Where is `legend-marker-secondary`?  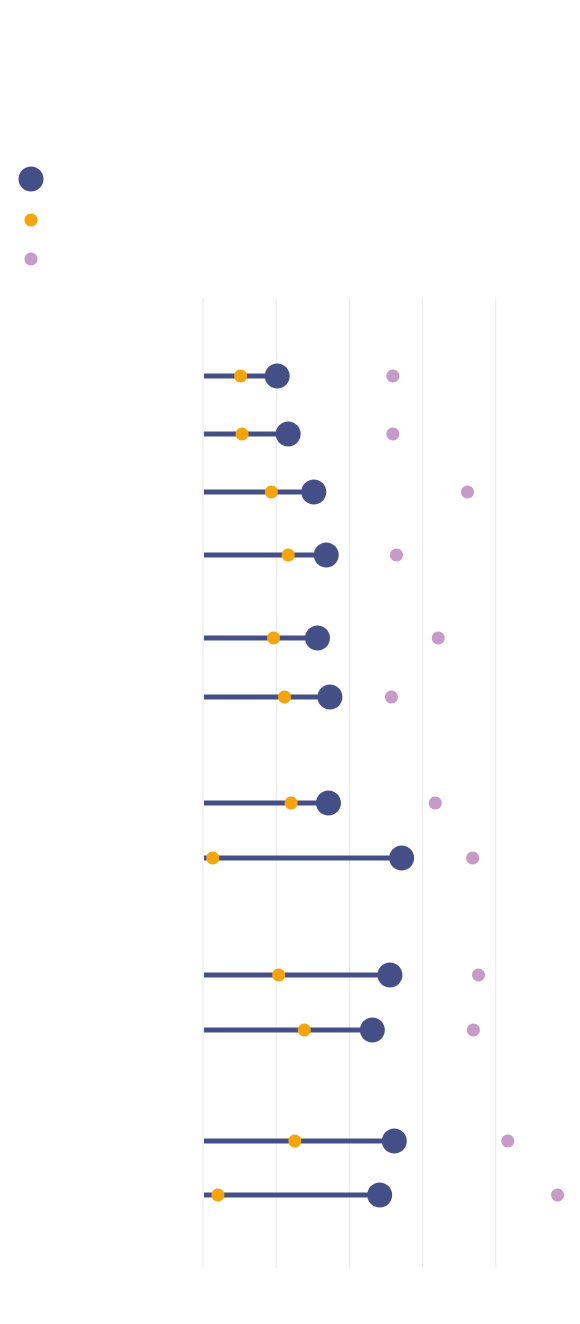
legend-marker-secondary is located at coordinates (31, 220).